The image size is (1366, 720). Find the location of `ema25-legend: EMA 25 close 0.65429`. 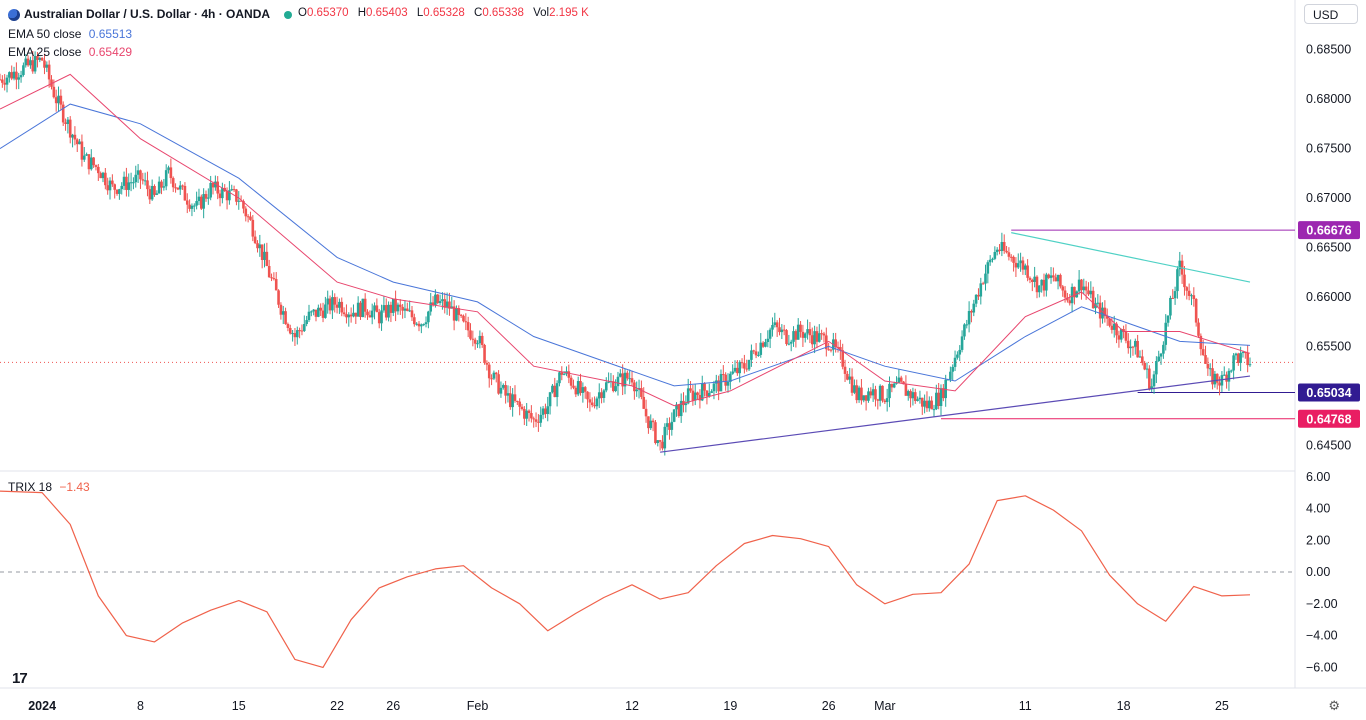

ema25-legend: EMA 25 close 0.65429 is located at coordinates (70, 52).